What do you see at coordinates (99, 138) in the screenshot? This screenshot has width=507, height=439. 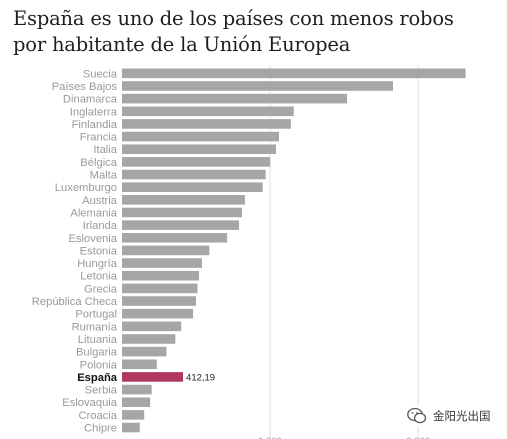 I see `category-label: Francia` at bounding box center [99, 138].